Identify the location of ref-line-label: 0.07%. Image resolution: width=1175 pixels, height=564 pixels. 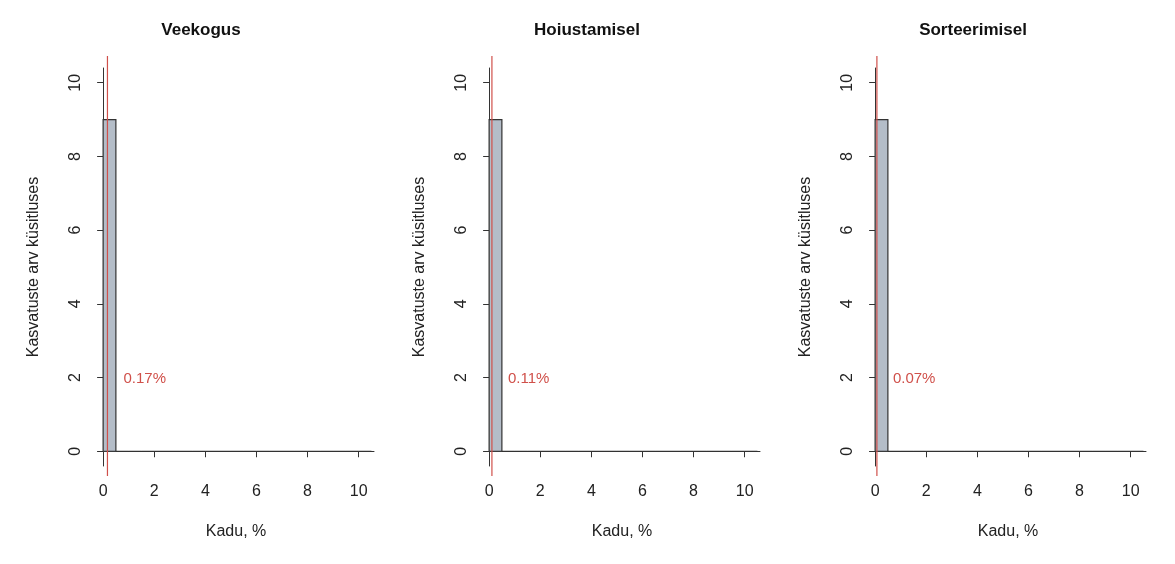
(914, 378).